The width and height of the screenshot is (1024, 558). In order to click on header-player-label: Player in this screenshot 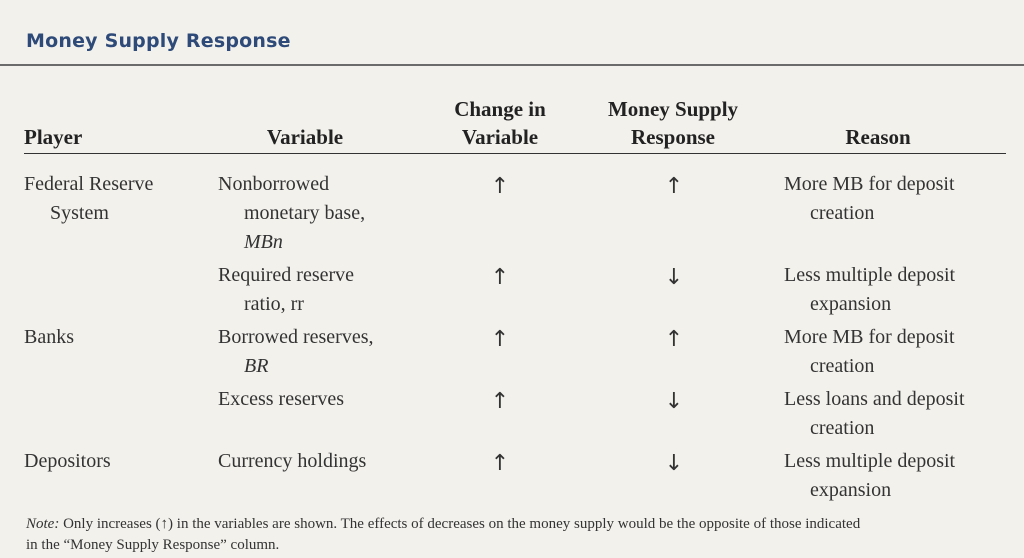, I will do `click(53, 137)`.